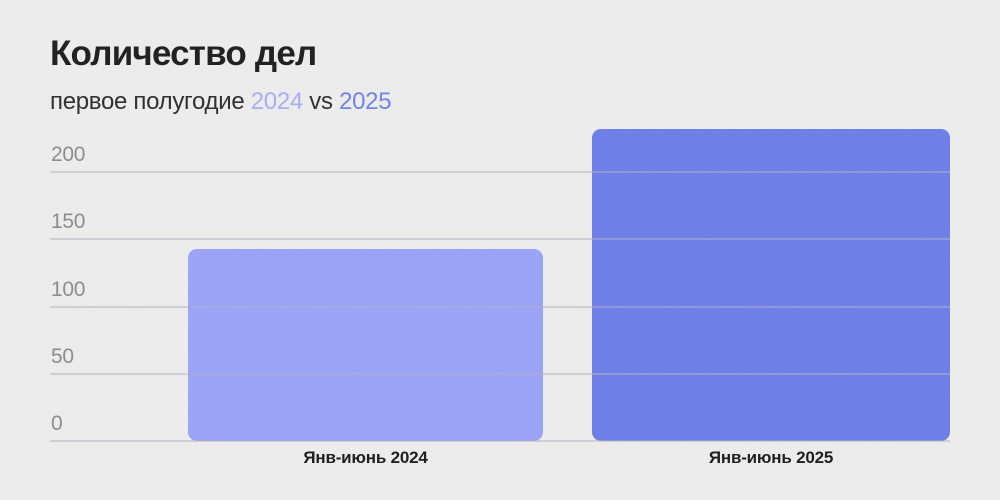  I want to click on x-category-label: Янв-июнь 2025, so click(771, 457).